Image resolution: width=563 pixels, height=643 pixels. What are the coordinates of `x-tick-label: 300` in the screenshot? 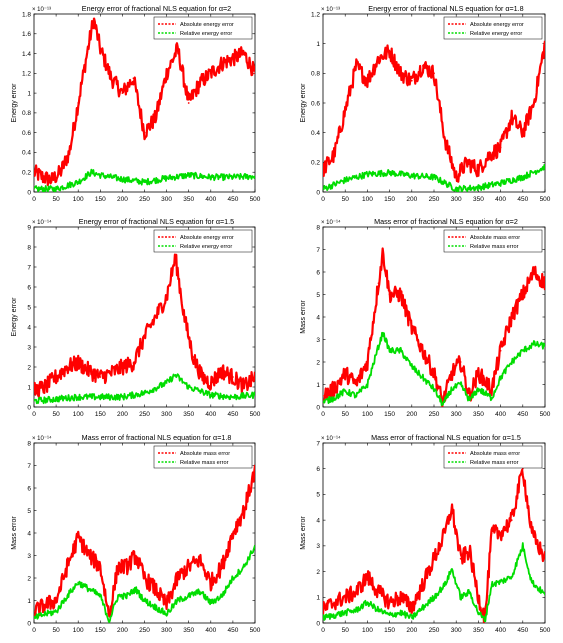 It's located at (166, 414).